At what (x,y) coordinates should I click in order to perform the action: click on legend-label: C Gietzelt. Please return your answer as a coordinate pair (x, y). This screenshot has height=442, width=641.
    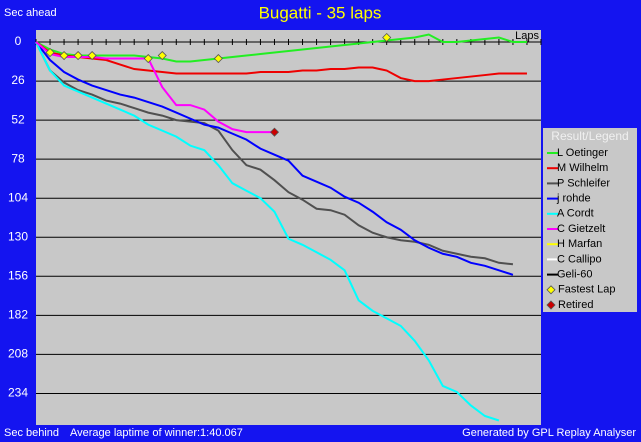
    Looking at the image, I should click on (581, 229).